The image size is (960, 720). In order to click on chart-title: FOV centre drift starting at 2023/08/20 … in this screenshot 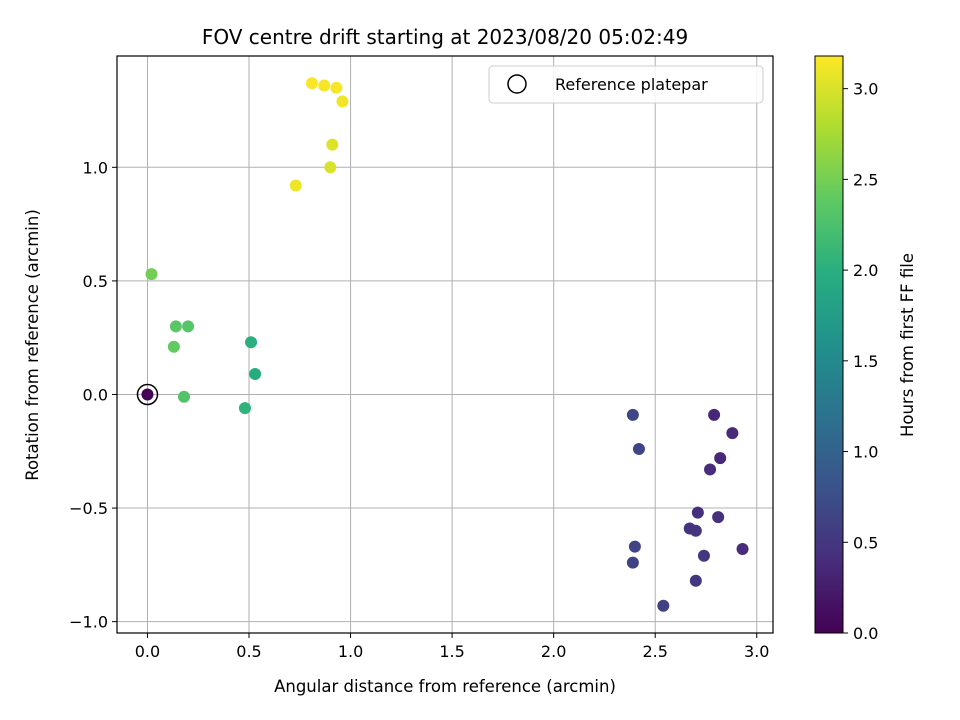, I will do `click(445, 37)`.